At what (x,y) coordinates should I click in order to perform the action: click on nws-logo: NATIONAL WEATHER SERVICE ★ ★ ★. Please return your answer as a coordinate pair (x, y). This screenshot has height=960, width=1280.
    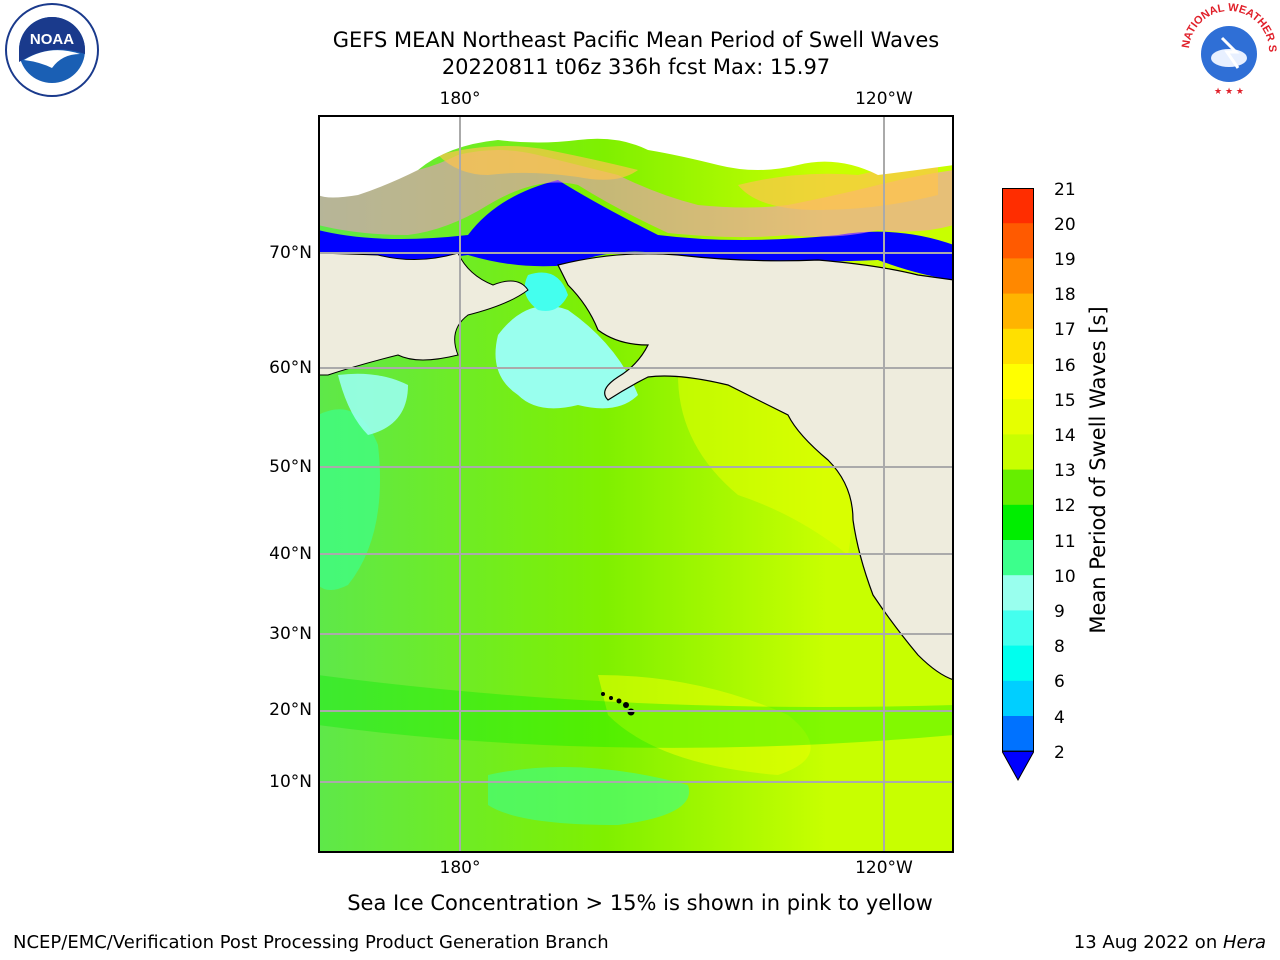
    Looking at the image, I should click on (1227, 50).